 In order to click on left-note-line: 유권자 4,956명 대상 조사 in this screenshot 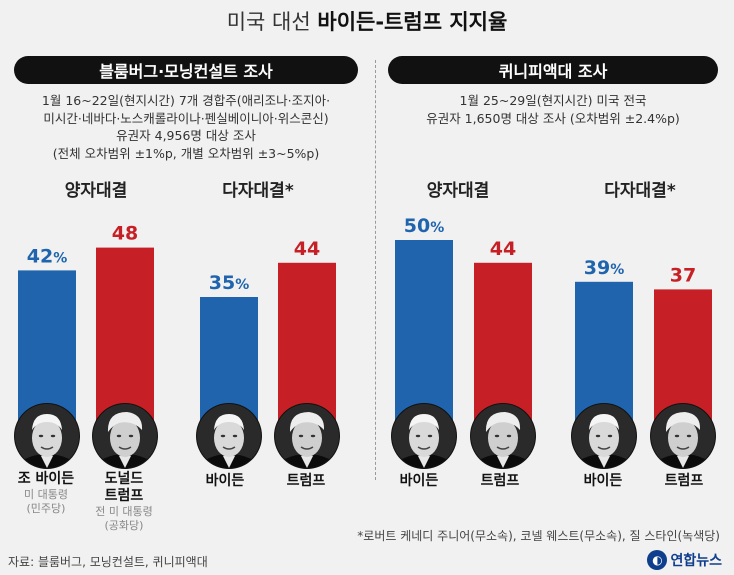, I will do `click(186, 135)`.